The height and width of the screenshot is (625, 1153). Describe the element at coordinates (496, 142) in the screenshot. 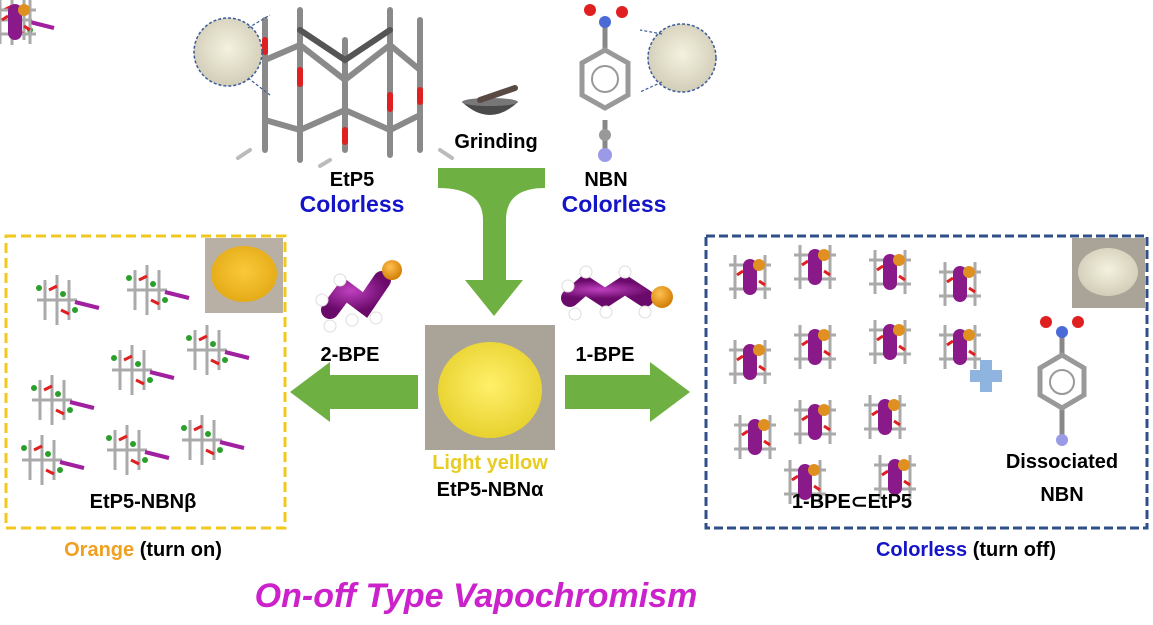

I see `grinding-label: Grinding` at that location.